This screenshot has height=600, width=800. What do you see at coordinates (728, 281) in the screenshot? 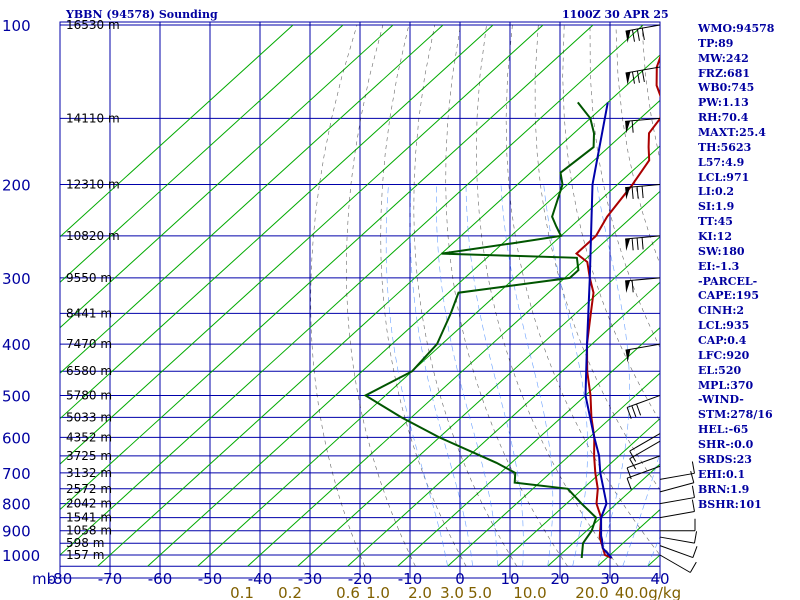
I see `index-line: -PARCEL-` at bounding box center [728, 281].